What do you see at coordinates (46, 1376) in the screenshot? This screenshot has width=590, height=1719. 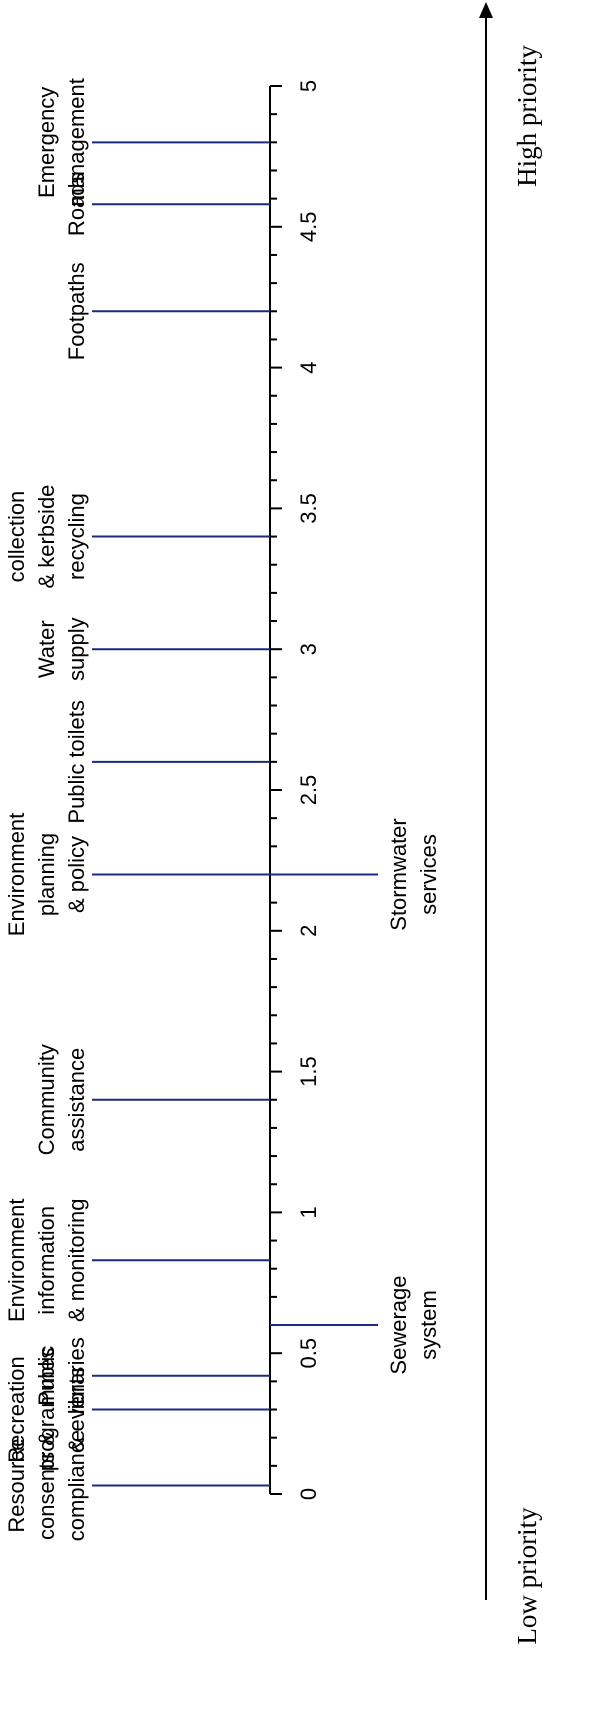 I see `service-label-line: Public` at bounding box center [46, 1376].